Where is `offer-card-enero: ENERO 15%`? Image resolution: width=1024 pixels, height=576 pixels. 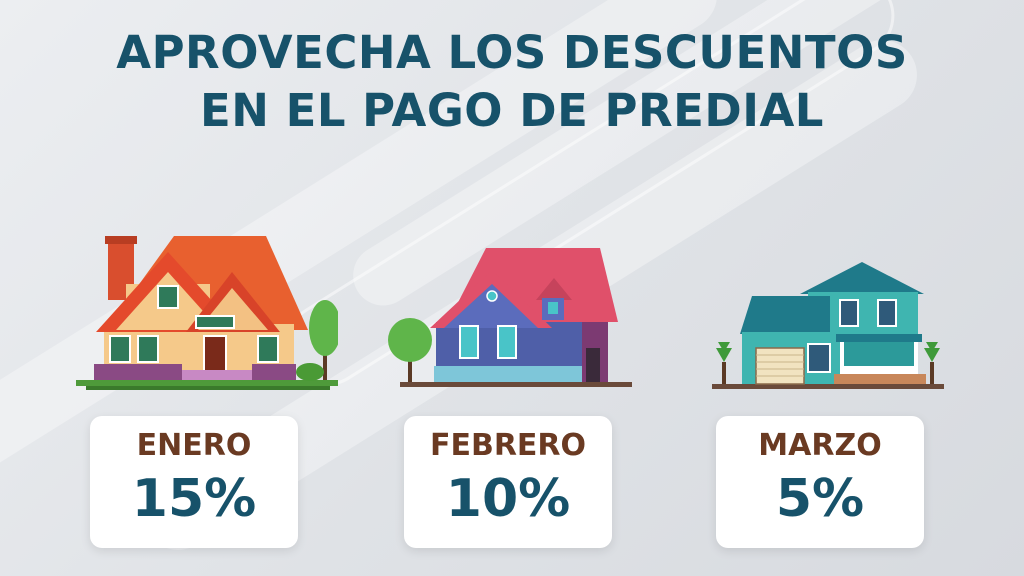
offer-card-enero: ENERO 15% is located at coordinates (194, 482).